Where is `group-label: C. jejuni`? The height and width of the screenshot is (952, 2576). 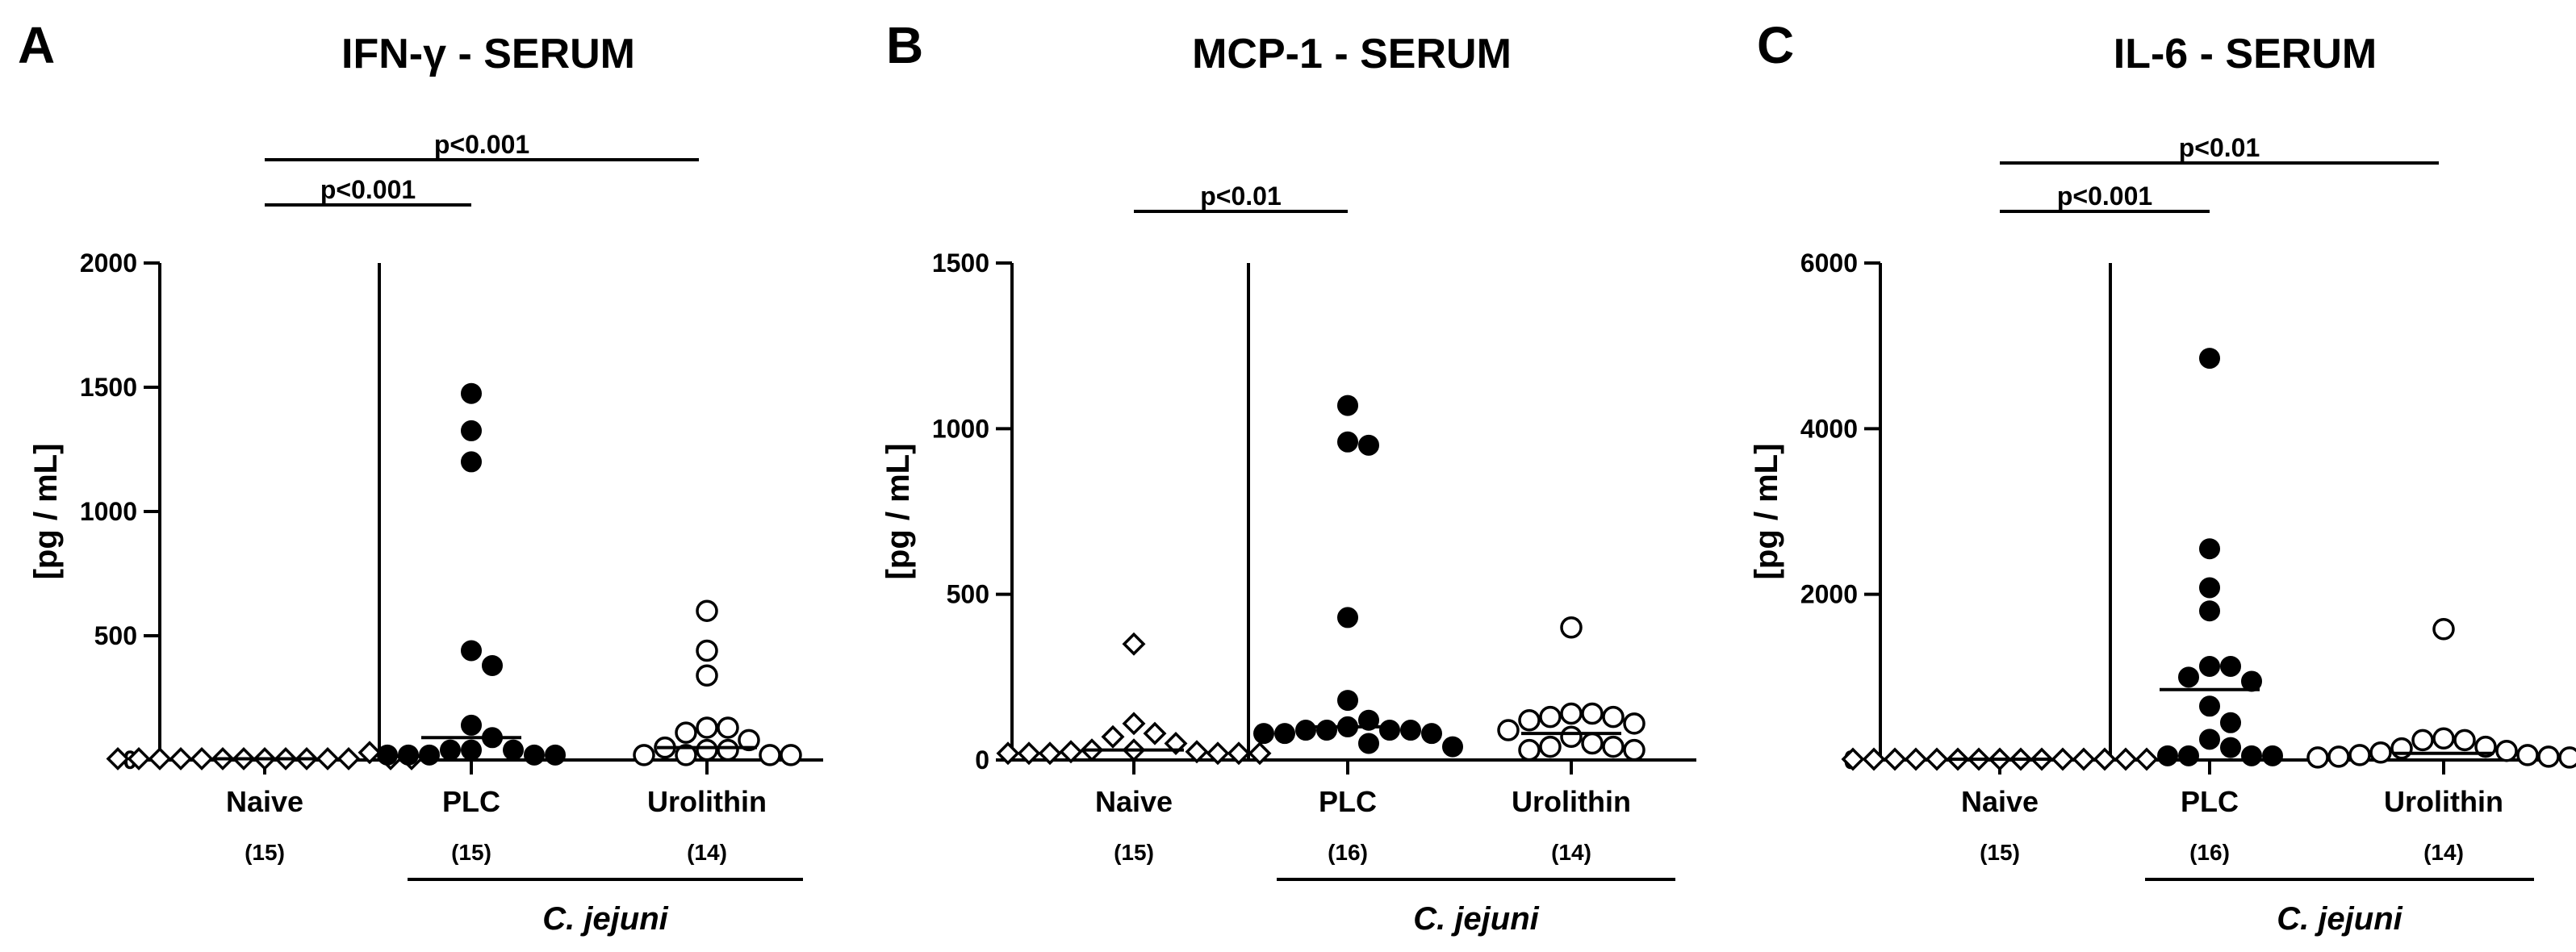
group-label: C. jejuni is located at coordinates (2339, 919).